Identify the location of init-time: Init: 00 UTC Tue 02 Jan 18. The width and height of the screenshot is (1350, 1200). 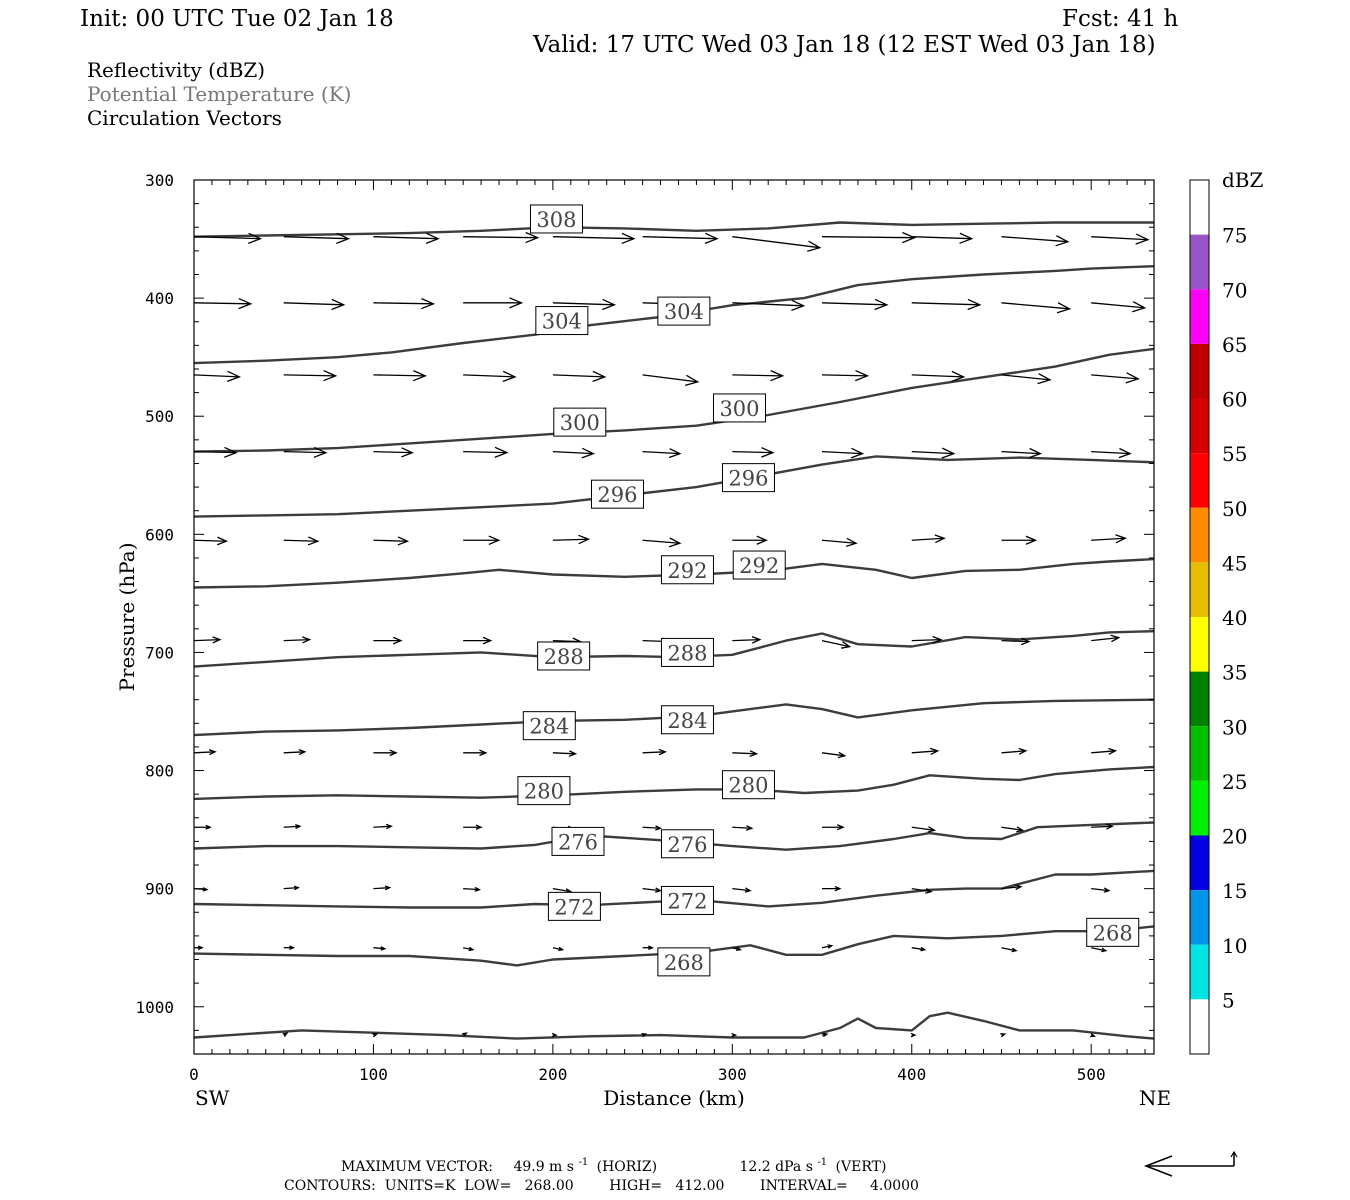
(237, 19).